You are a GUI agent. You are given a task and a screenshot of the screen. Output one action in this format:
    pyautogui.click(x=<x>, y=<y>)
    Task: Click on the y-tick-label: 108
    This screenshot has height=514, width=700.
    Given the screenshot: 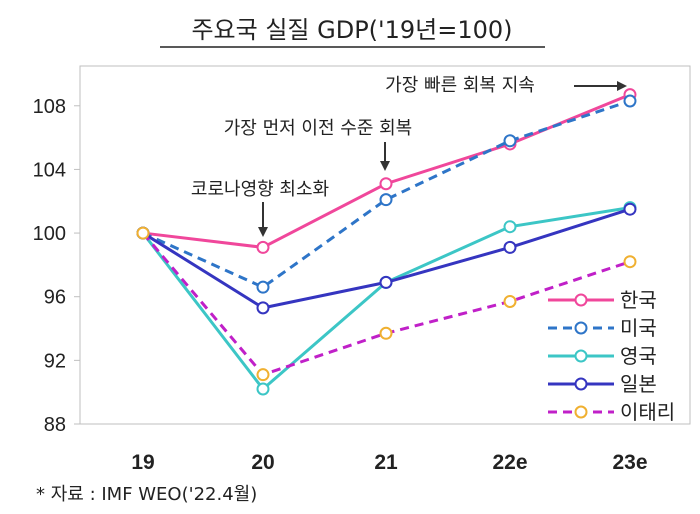 What is the action you would take?
    pyautogui.click(x=49, y=107)
    